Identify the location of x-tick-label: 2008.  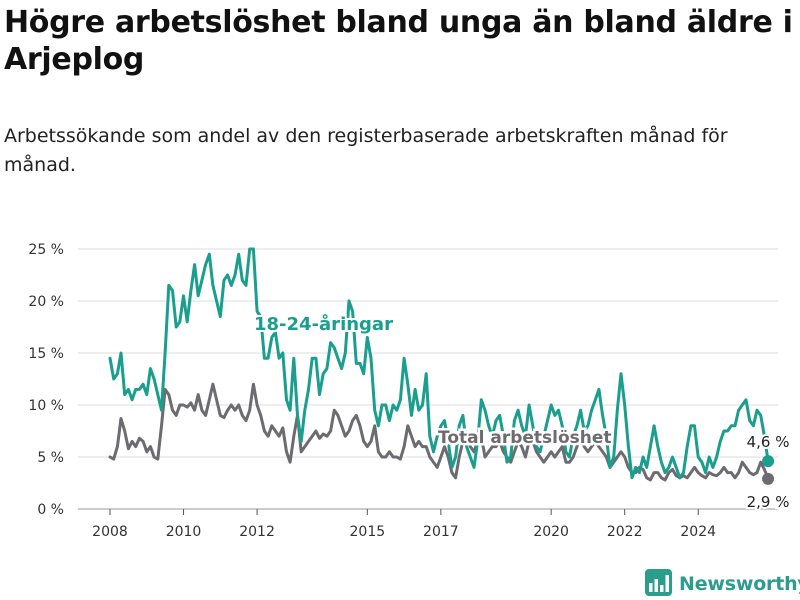
(110, 532).